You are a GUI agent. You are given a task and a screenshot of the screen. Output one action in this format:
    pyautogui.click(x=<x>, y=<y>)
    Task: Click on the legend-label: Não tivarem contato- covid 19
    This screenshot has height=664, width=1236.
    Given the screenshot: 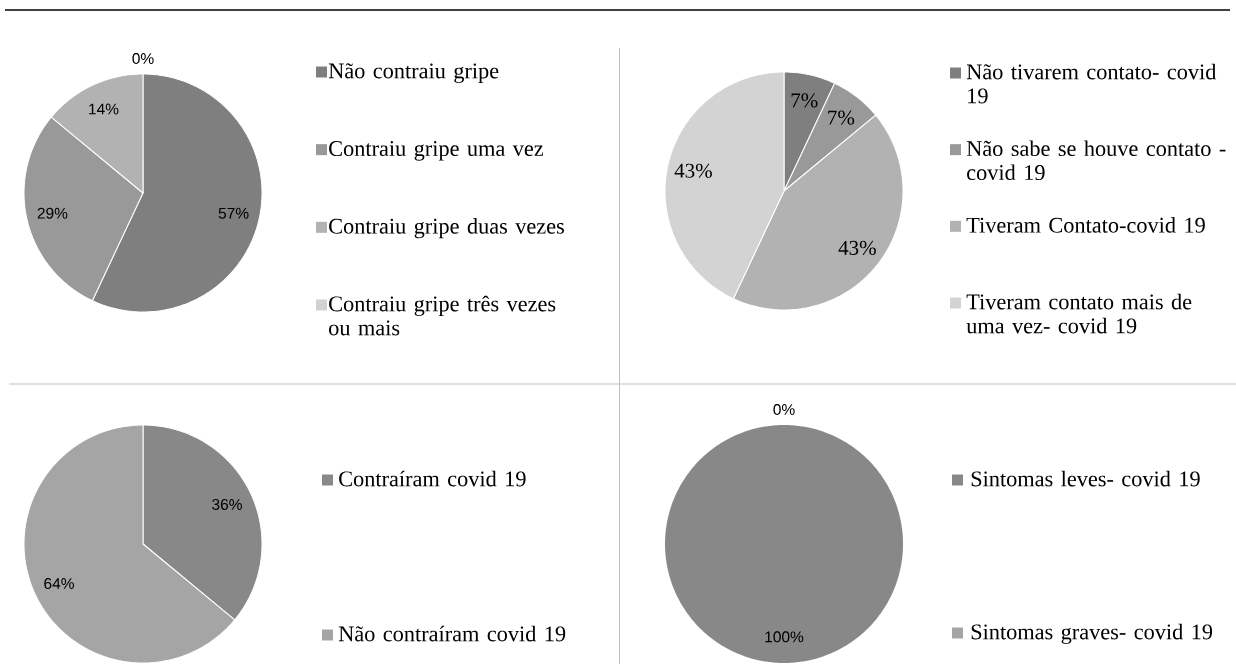 What is the action you would take?
    pyautogui.click(x=1091, y=83)
    